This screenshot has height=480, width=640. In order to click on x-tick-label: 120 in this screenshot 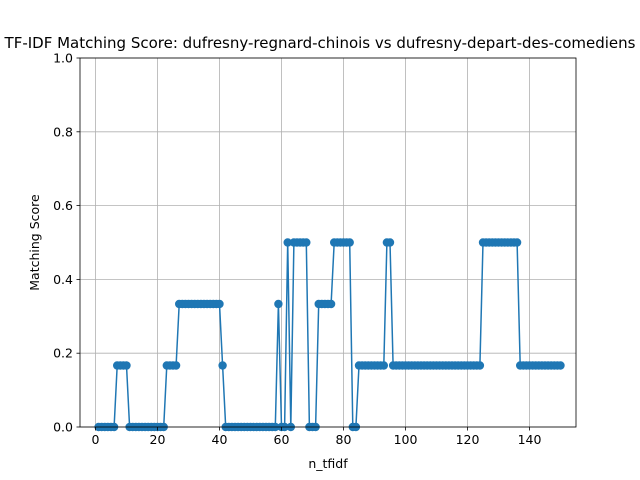, I will do `click(468, 439)`.